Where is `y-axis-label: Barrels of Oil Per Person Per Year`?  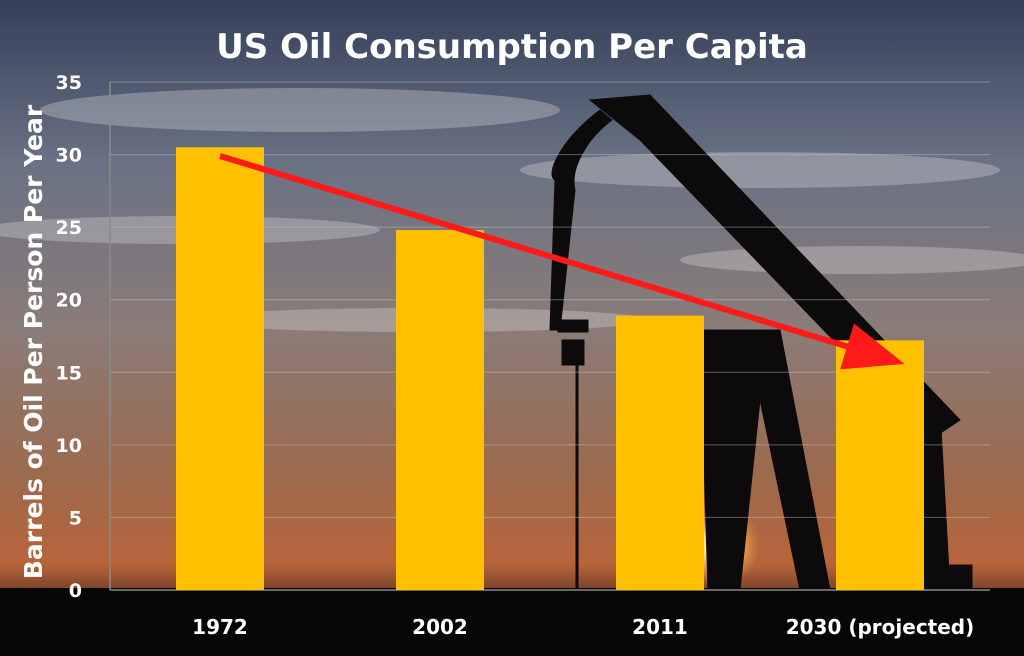
y-axis-label: Barrels of Oil Per Person Per Year is located at coordinates (33, 341).